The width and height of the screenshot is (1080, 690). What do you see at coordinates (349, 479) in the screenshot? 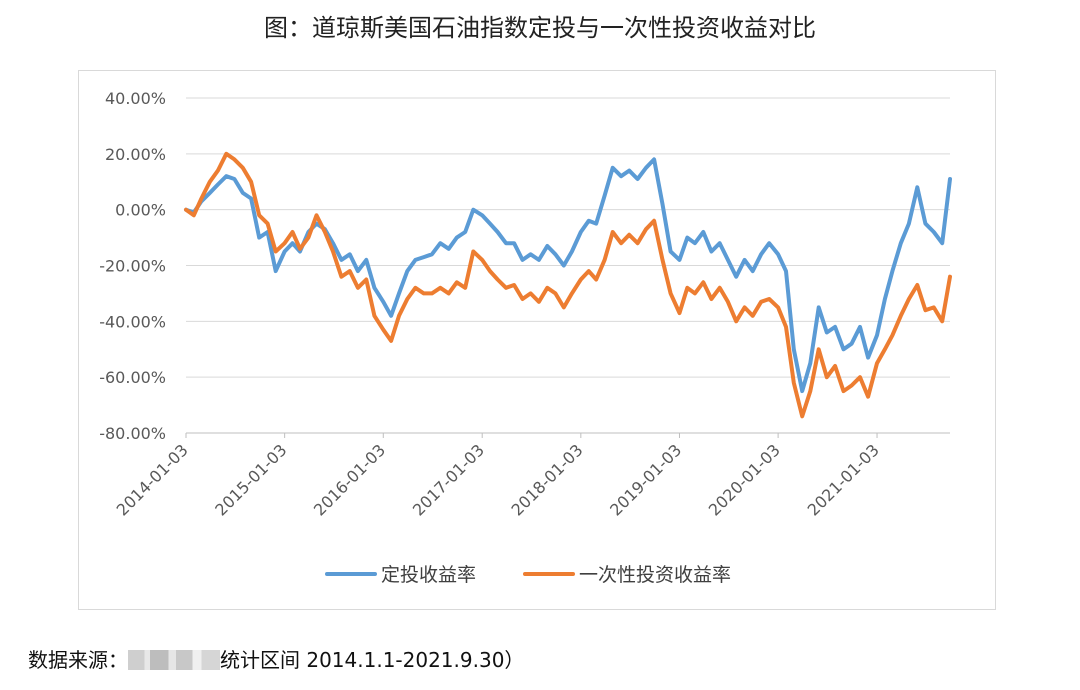
I see `x-tick-label: 2016-01-03` at bounding box center [349, 479].